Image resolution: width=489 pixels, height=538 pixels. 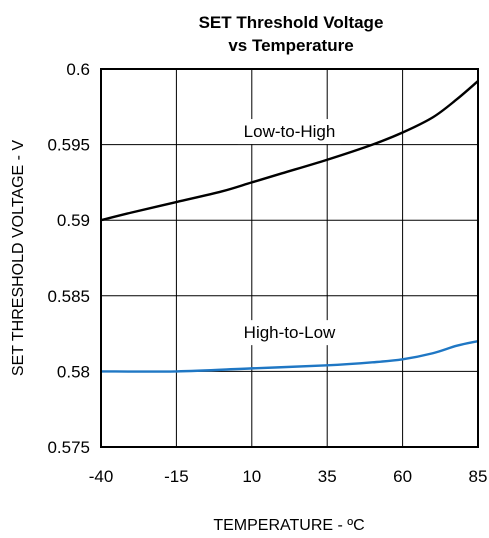 I want to click on series-annotation: High-to-Low, so click(x=290, y=332).